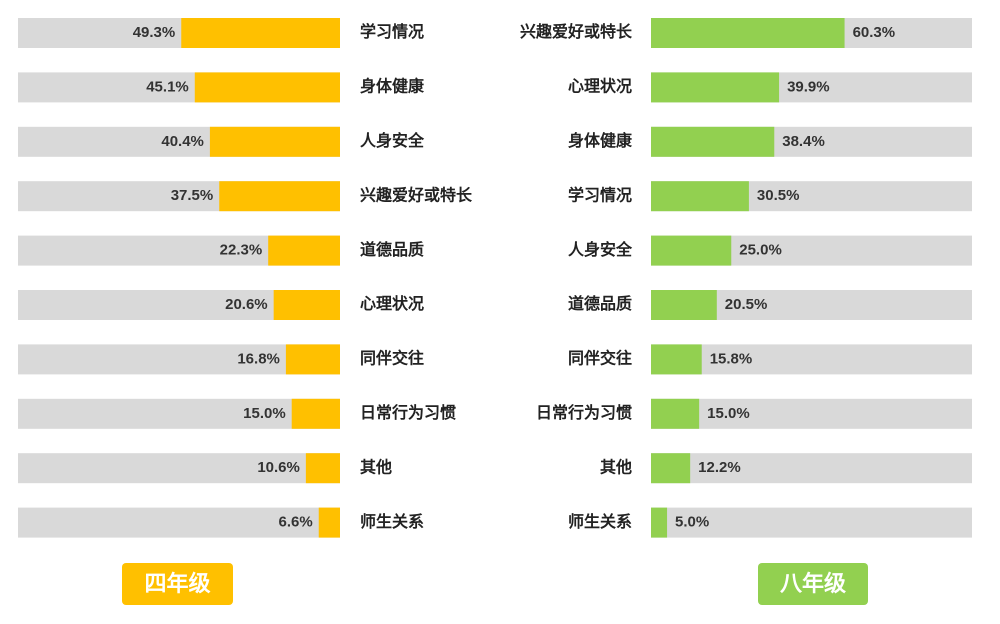  Describe the element at coordinates (192, 195) in the screenshot. I see `value-label: 37.5%` at that location.